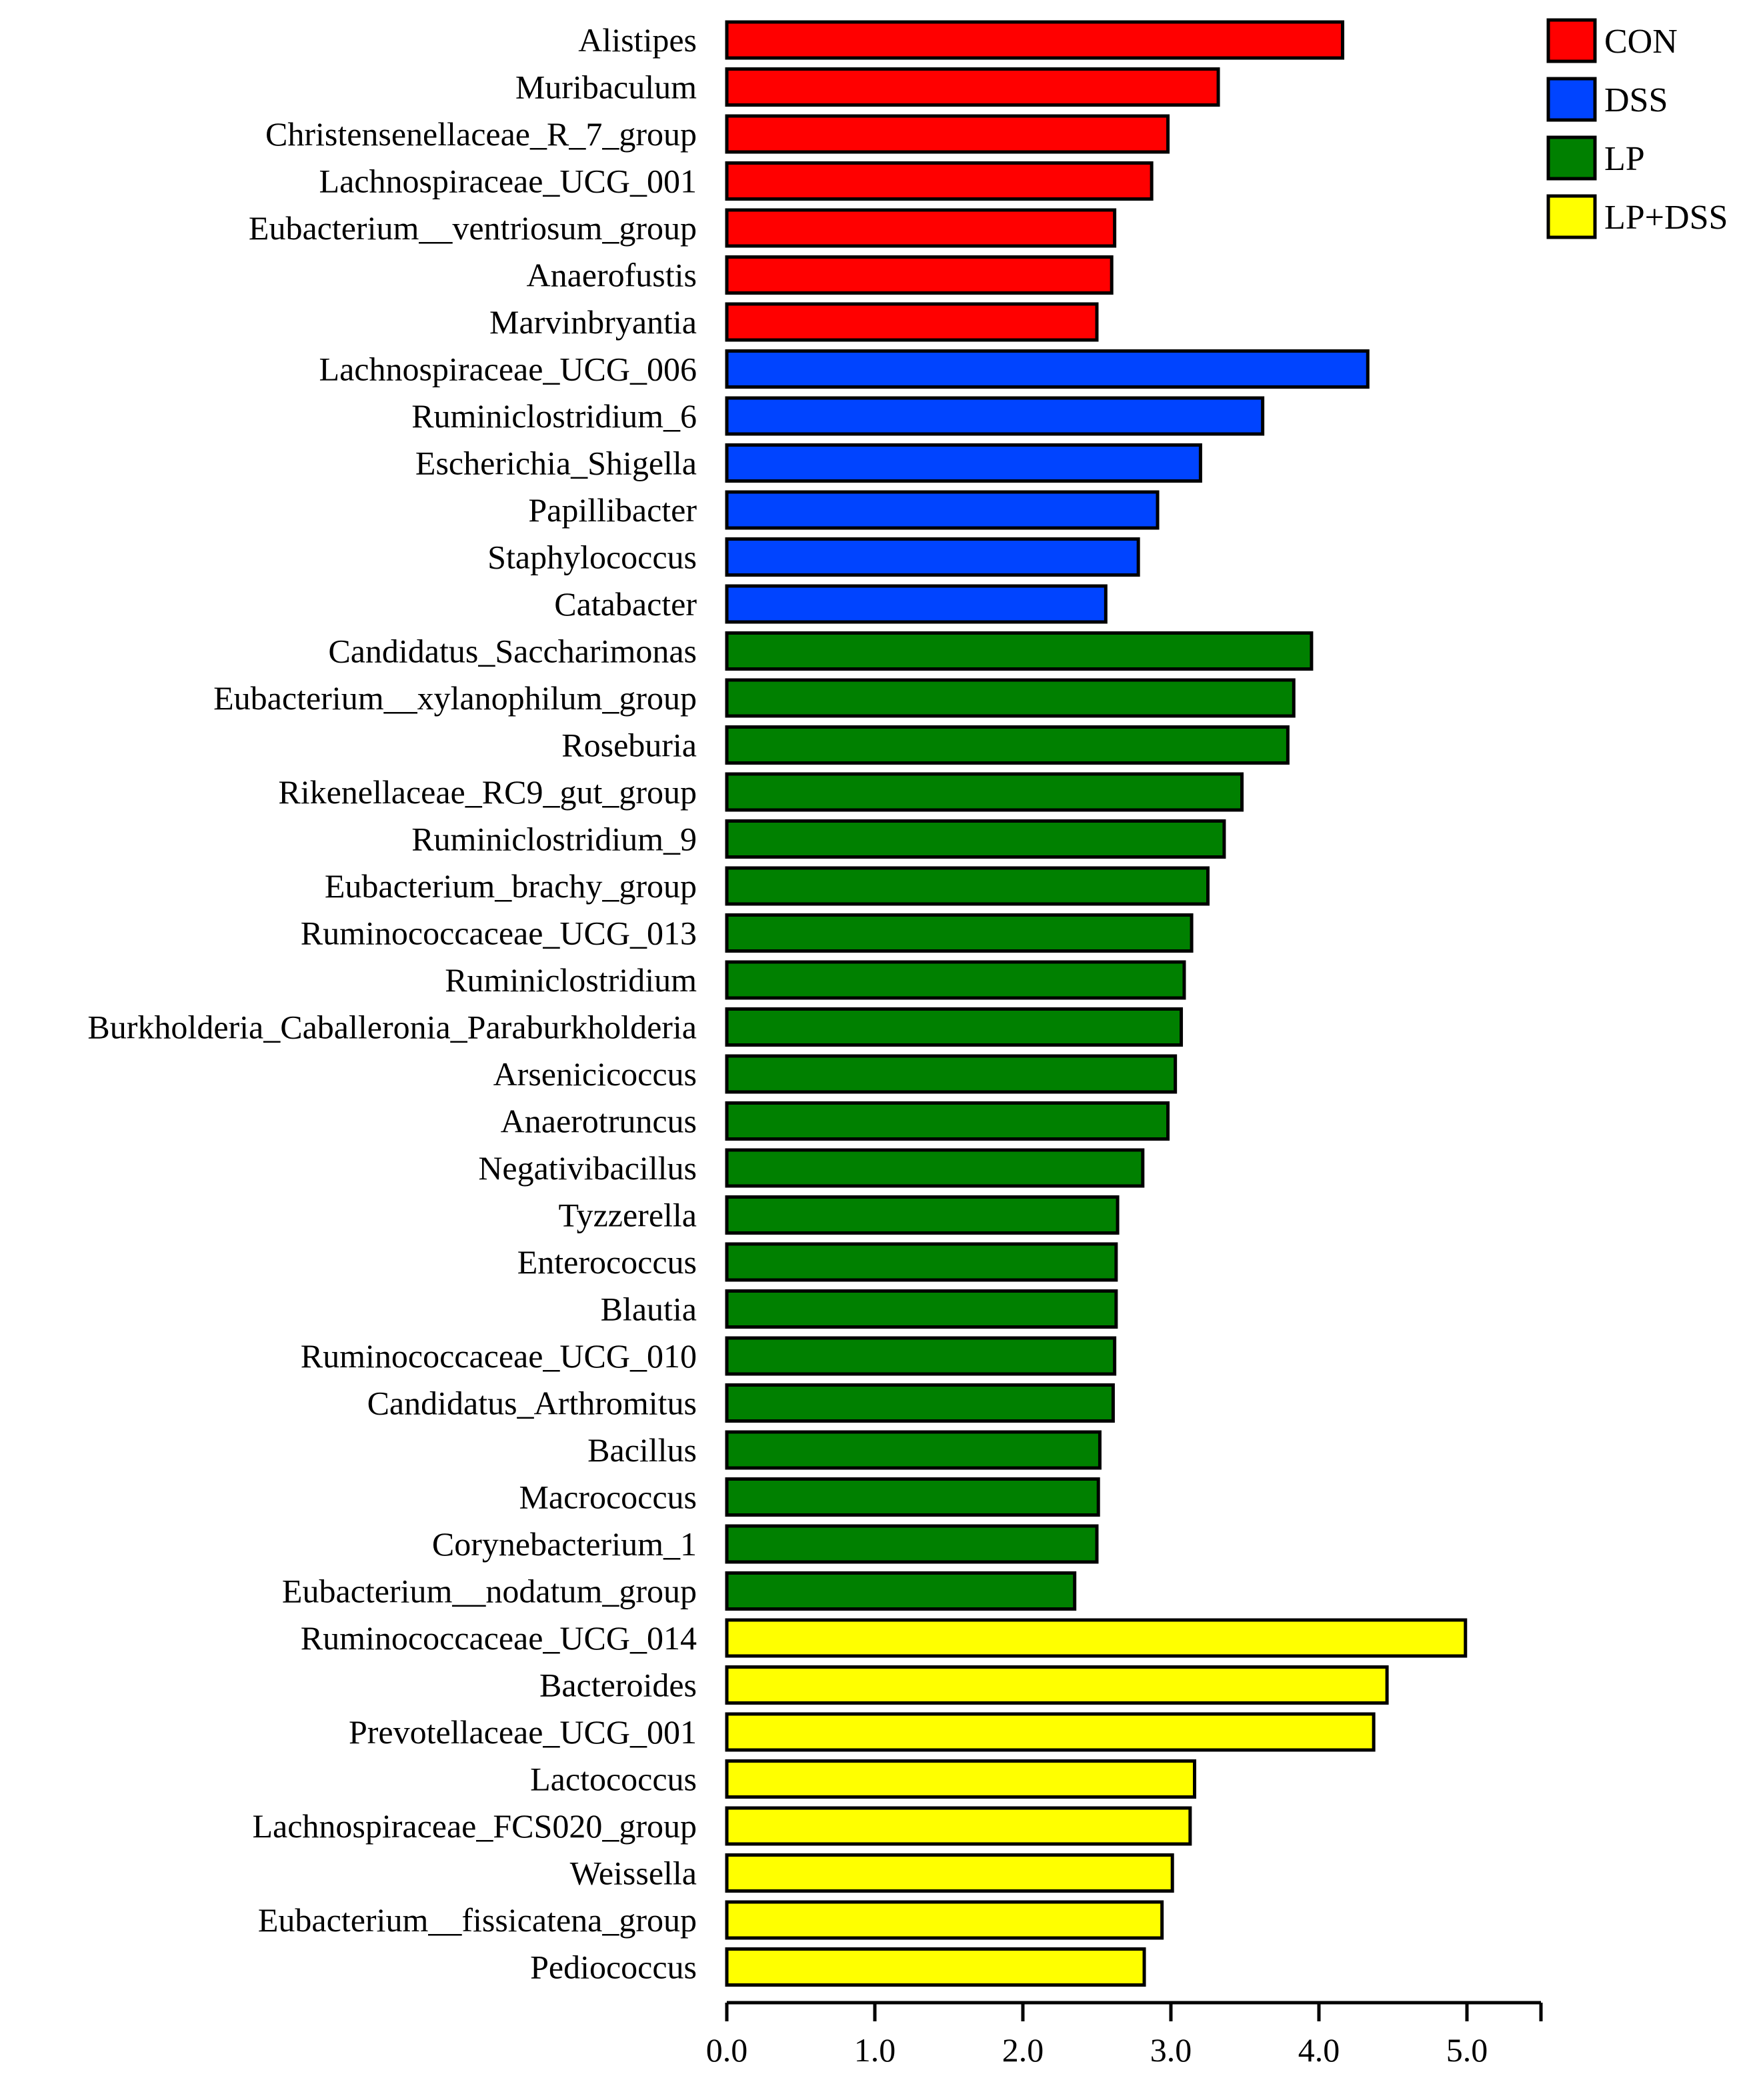  I want to click on bar-lachnospiraceae-fcs020-group, so click(958, 1826).